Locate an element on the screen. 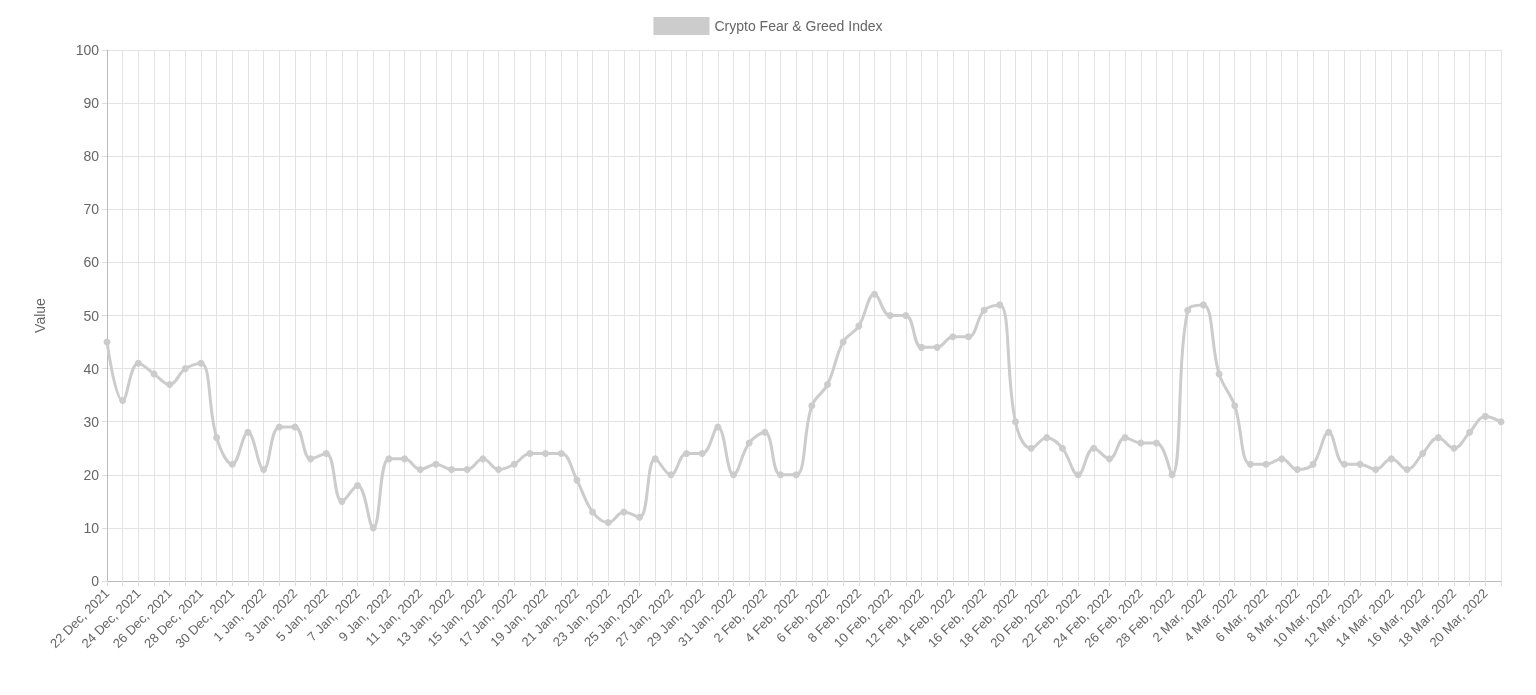 The width and height of the screenshot is (1536, 695). y-tick-label: 70 is located at coordinates (91, 209).